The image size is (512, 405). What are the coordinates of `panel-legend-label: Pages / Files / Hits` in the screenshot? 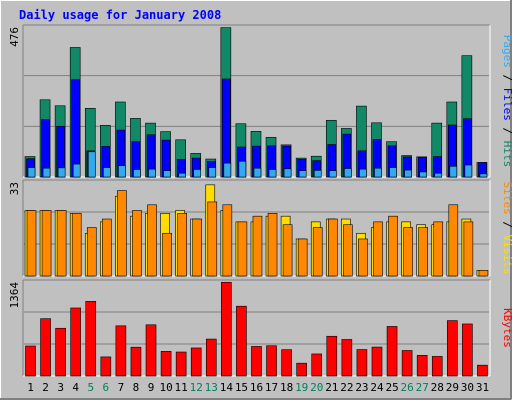 It's located at (506, 101).